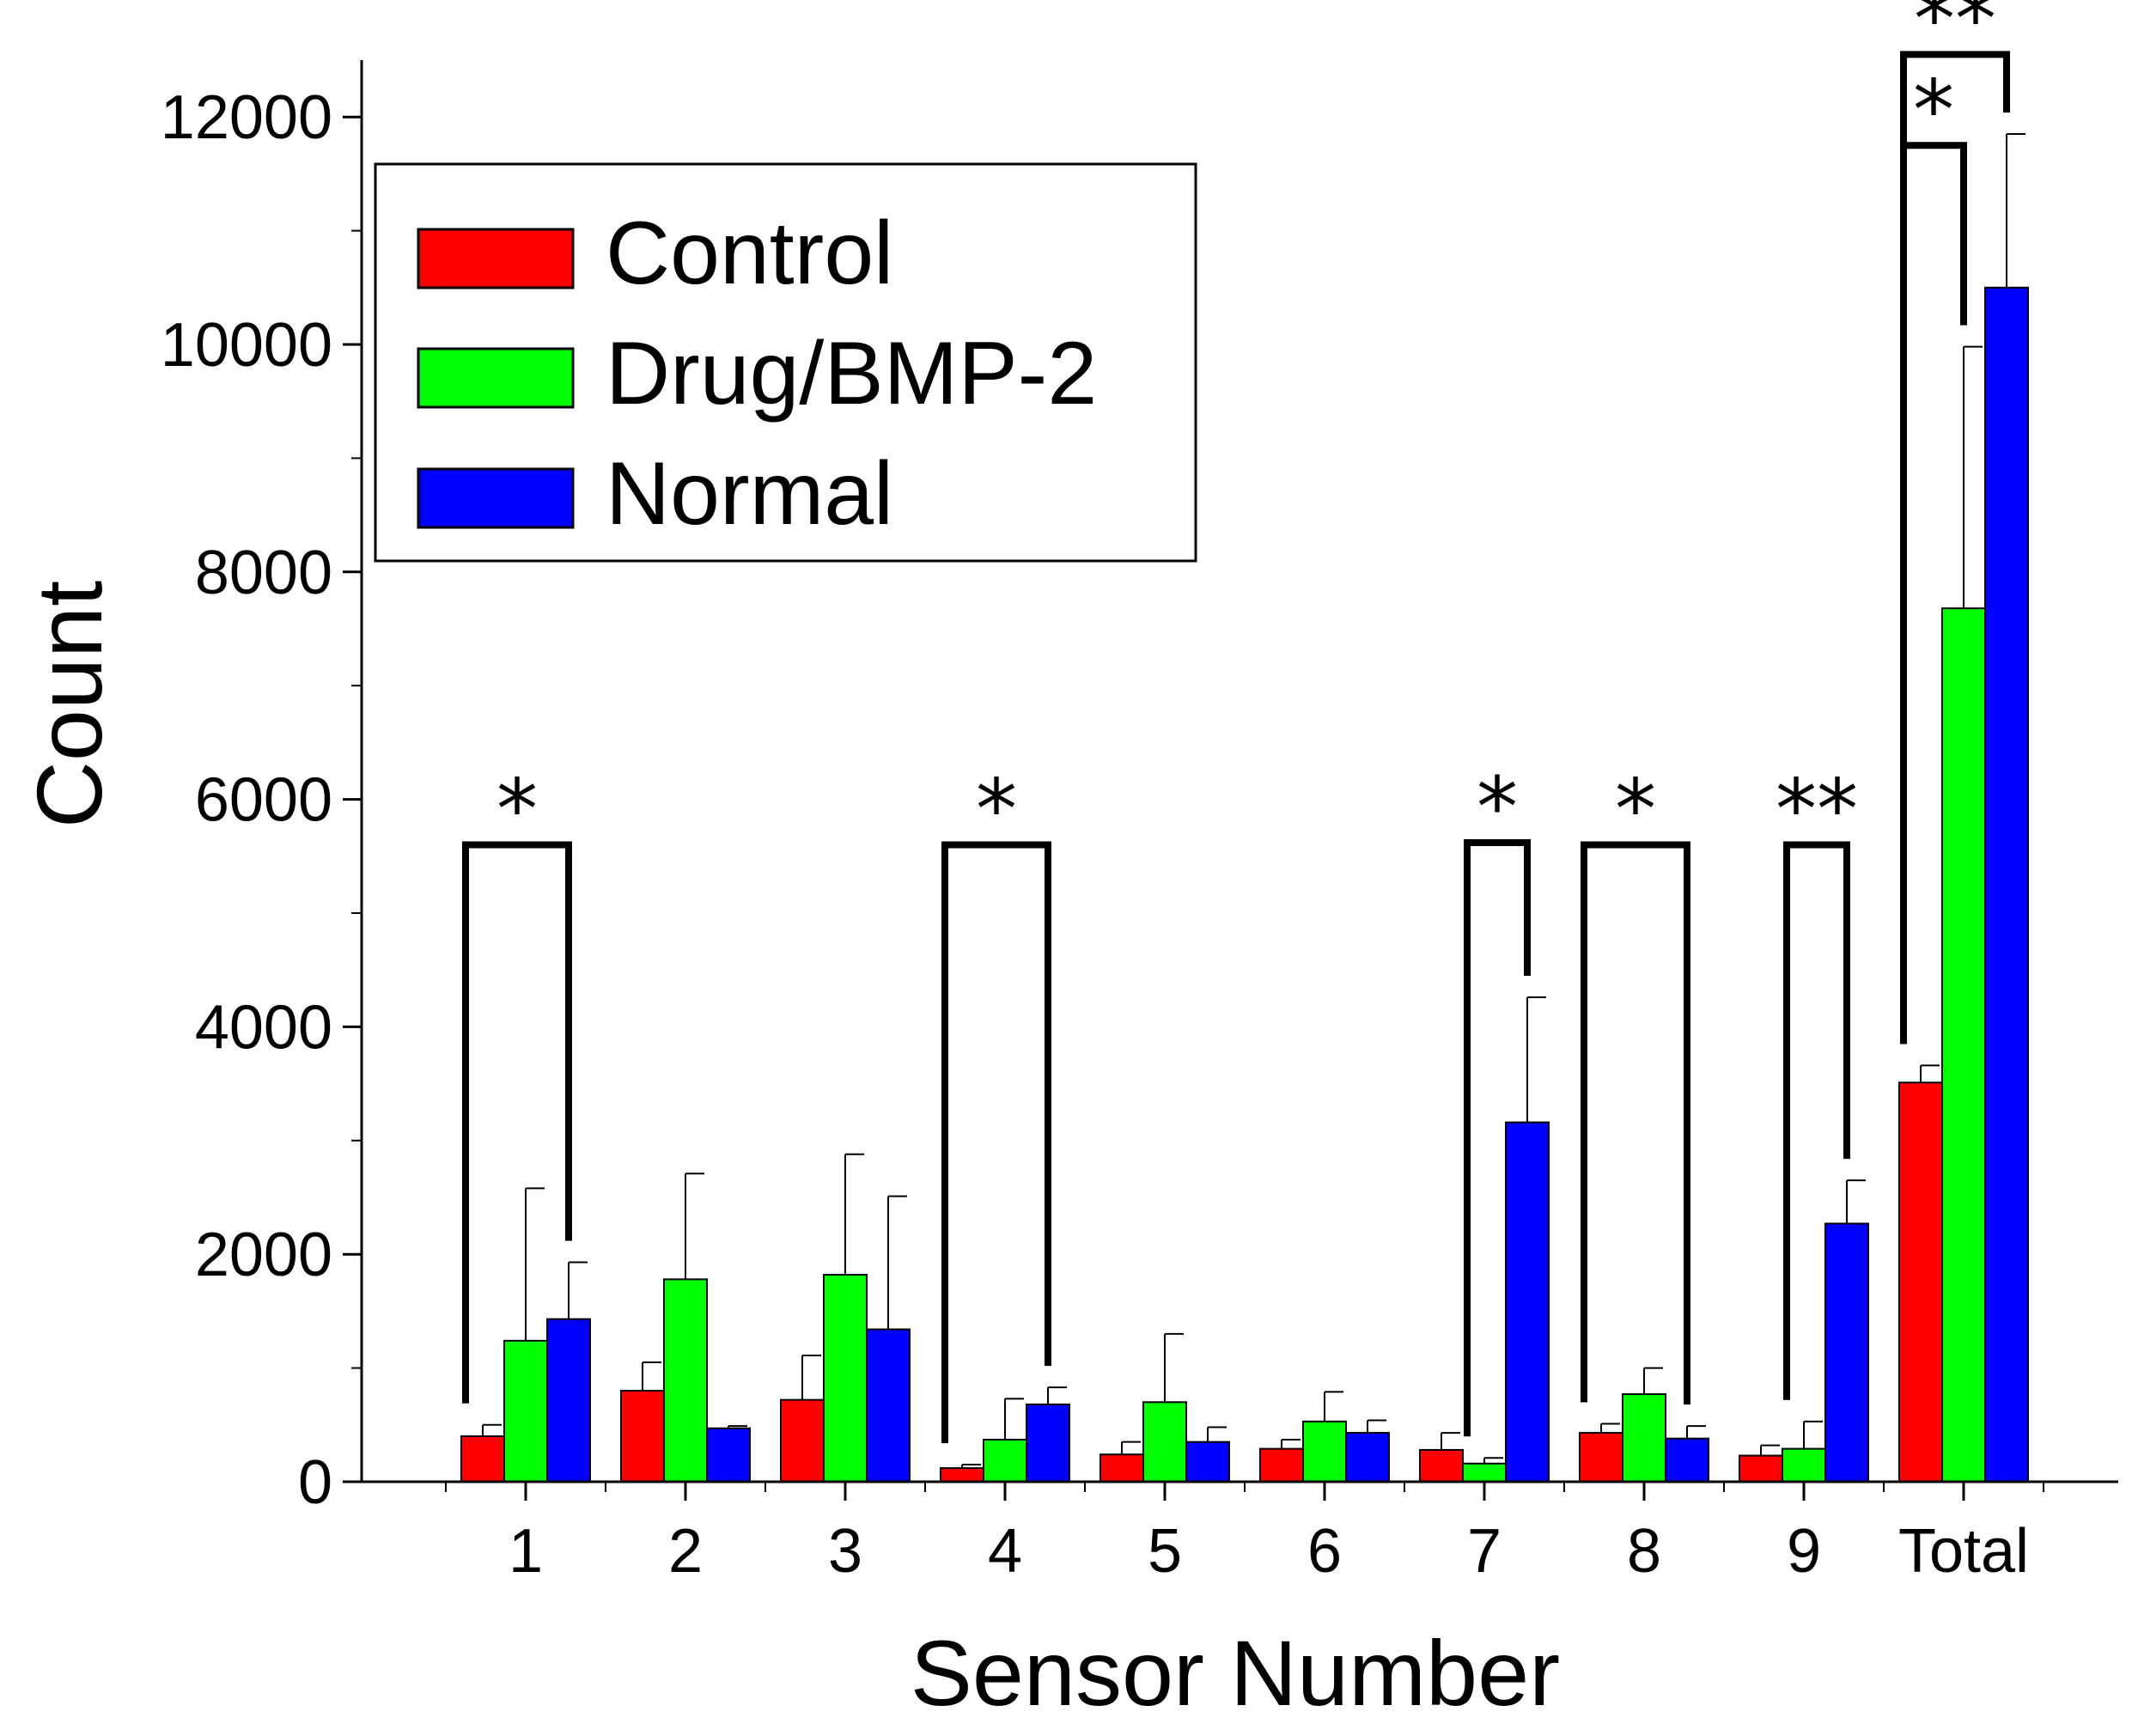 Image resolution: width=2132 pixels, height=1736 pixels. I want to click on legend-label-normal: Normal, so click(750, 494).